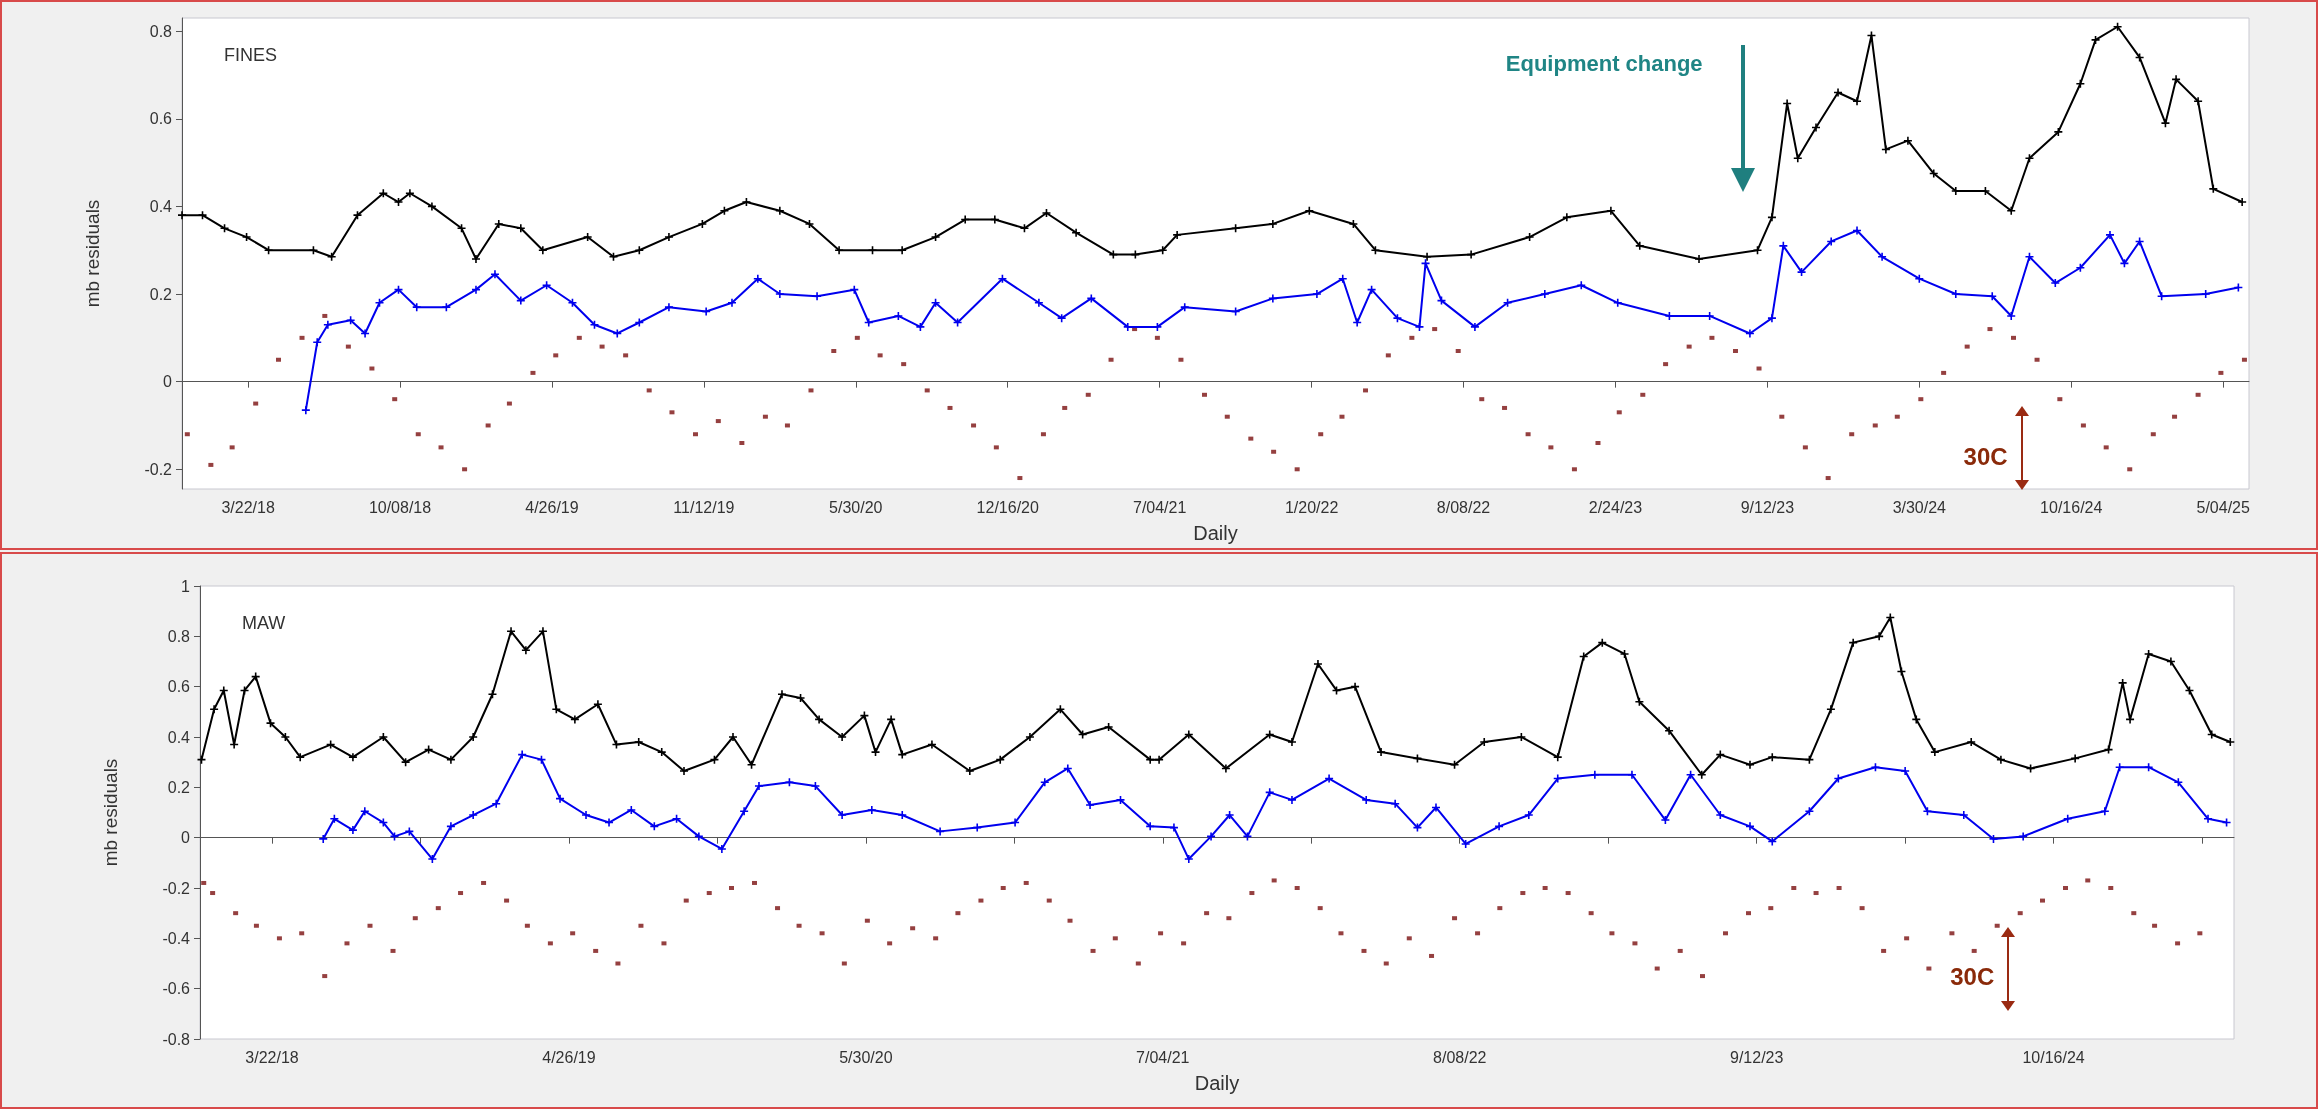 Image resolution: width=2318 pixels, height=1109 pixels. What do you see at coordinates (1615, 507) in the screenshot?
I see `x-tick-label: 2/24/23` at bounding box center [1615, 507].